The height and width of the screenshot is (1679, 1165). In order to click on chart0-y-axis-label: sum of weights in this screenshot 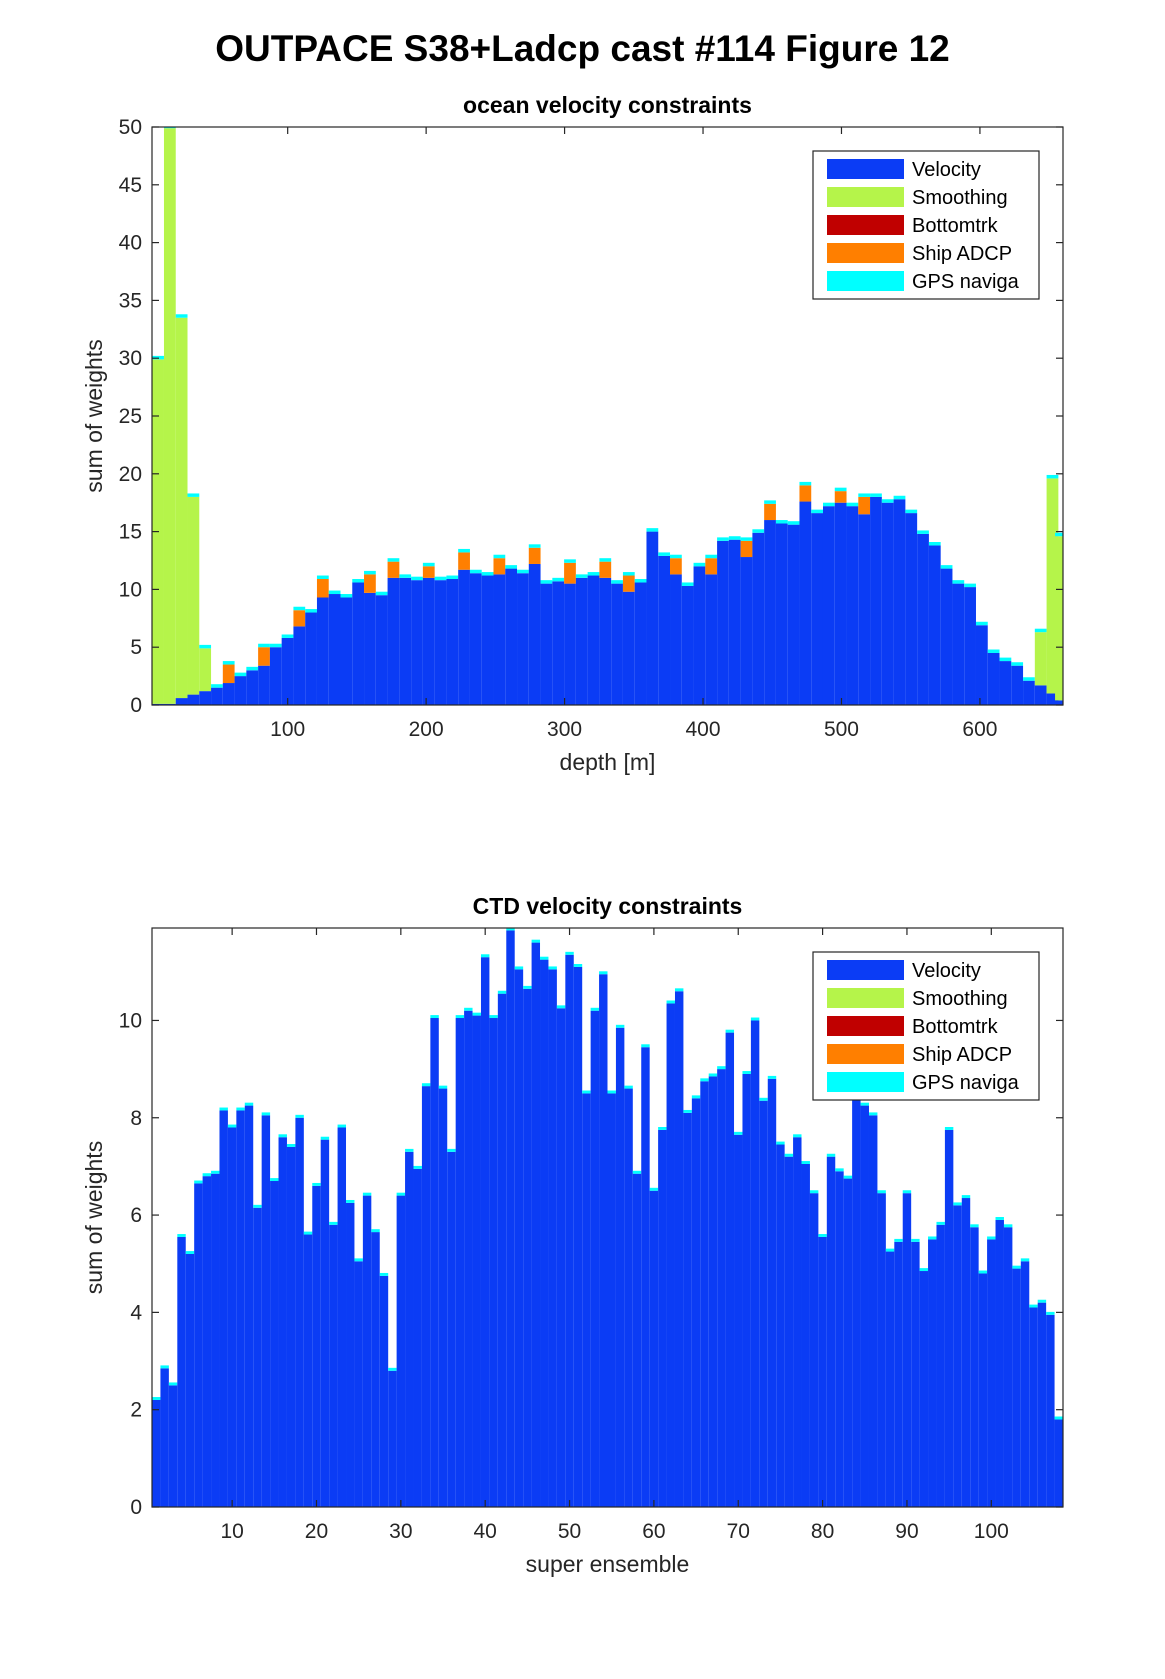, I will do `click(94, 415)`.